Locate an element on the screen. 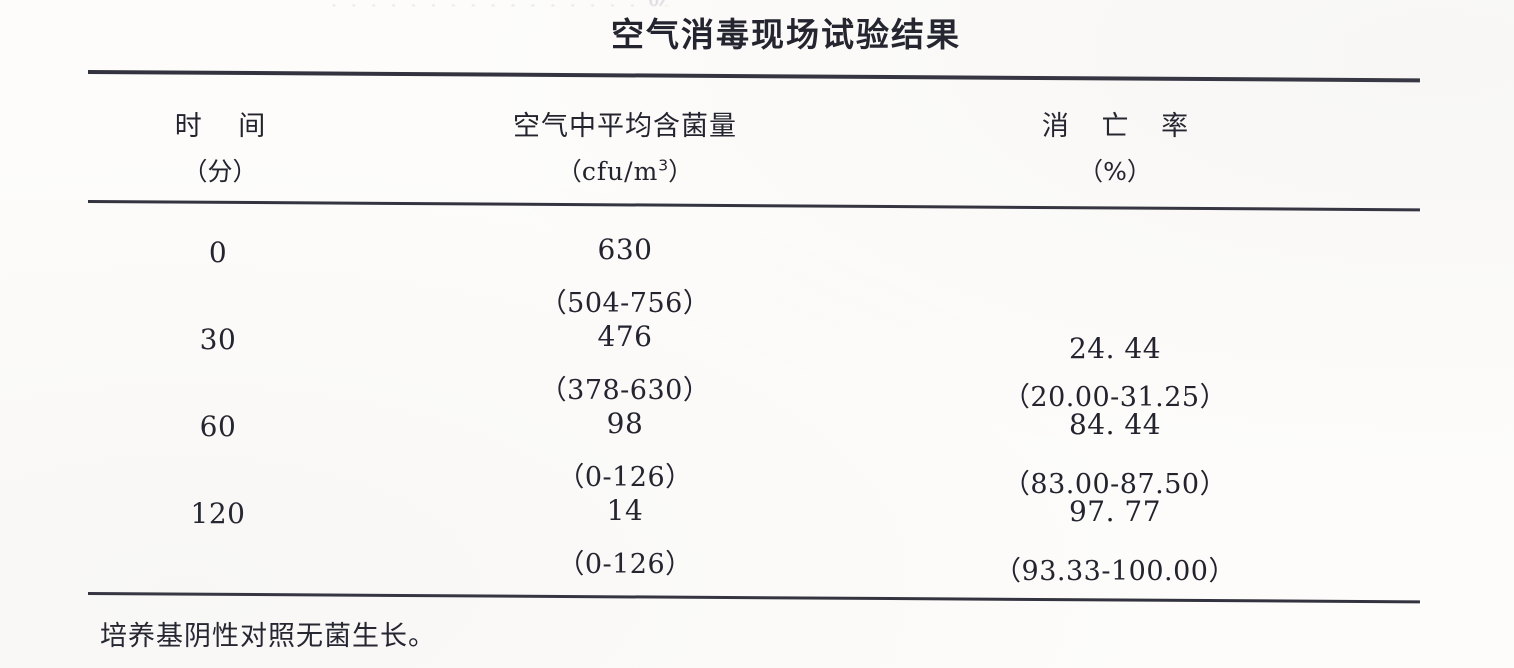 The width and height of the screenshot is (1514, 668). column-header-count-name: 空气中平均含菌量 is located at coordinates (625, 126).